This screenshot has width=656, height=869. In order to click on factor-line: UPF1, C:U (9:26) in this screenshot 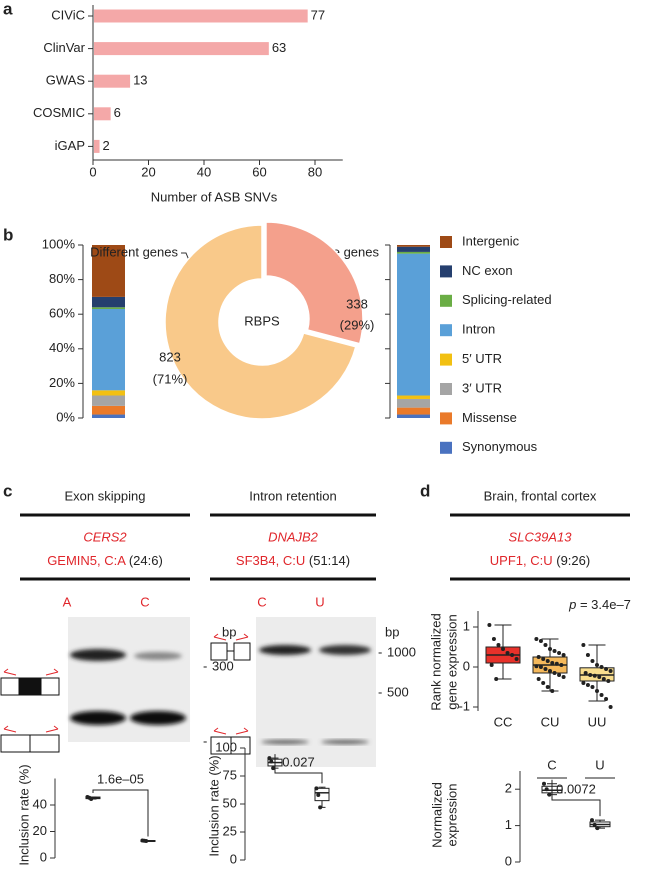, I will do `click(540, 560)`.